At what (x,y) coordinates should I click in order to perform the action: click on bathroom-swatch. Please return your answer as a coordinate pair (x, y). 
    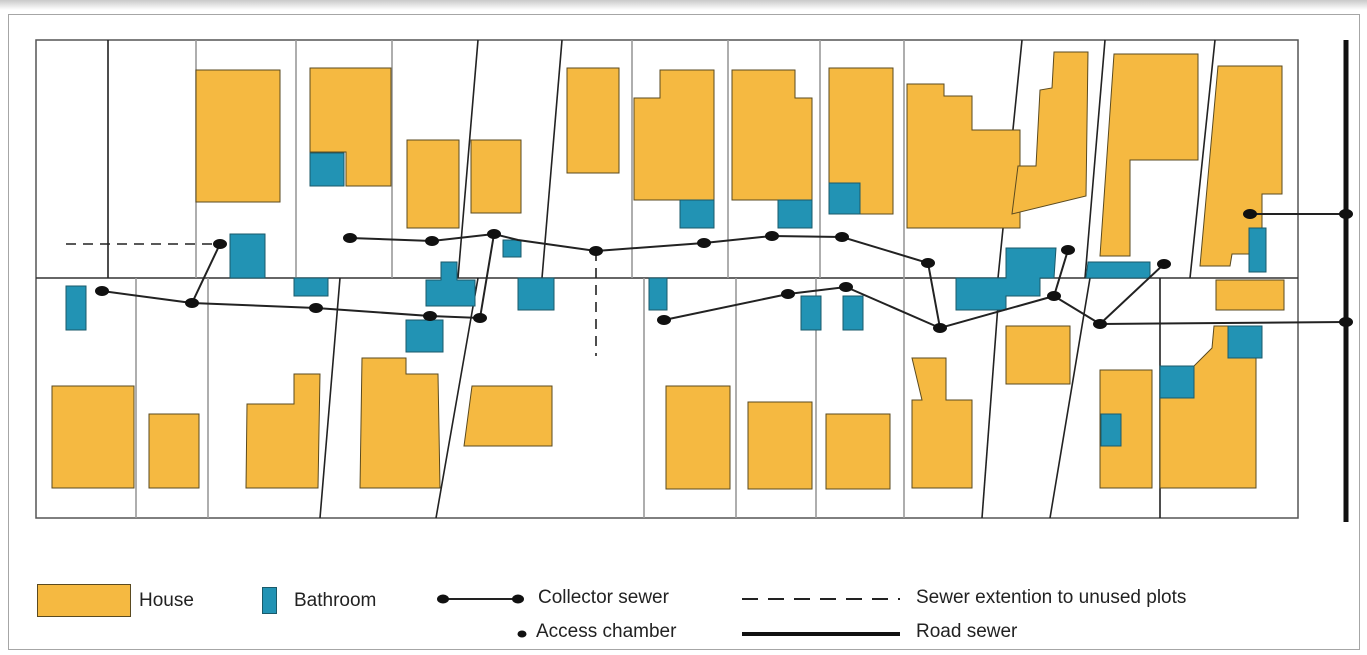
    Looking at the image, I should click on (269, 600).